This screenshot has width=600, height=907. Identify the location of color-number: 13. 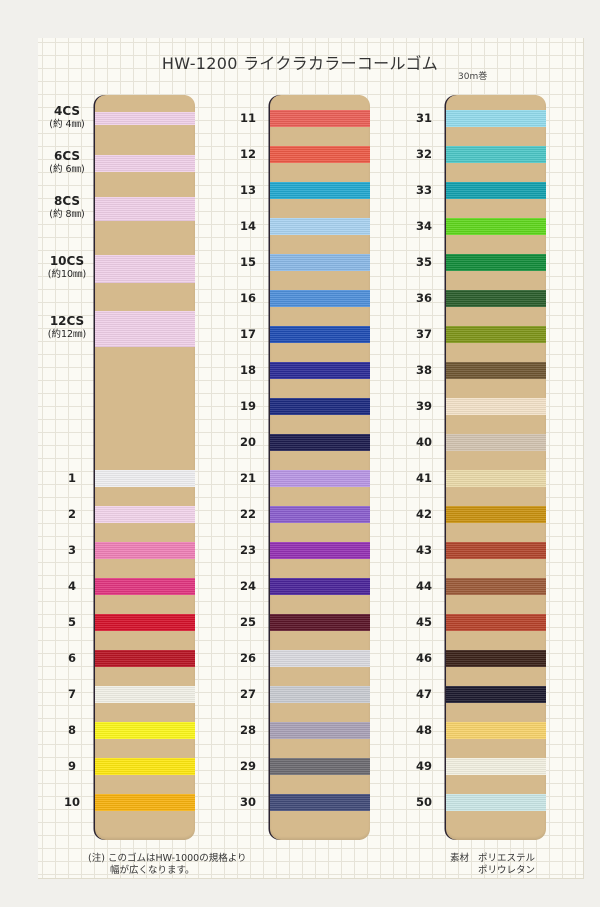
(247, 190).